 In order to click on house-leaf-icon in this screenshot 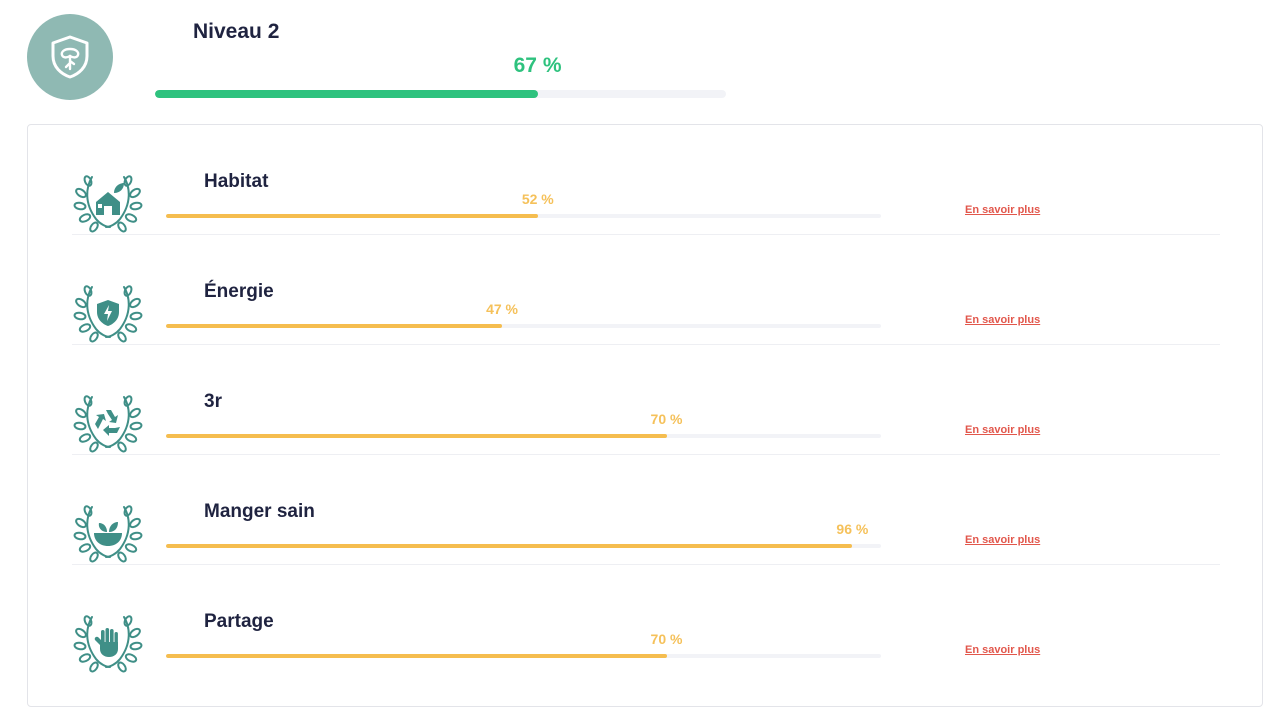, I will do `click(108, 201)`.